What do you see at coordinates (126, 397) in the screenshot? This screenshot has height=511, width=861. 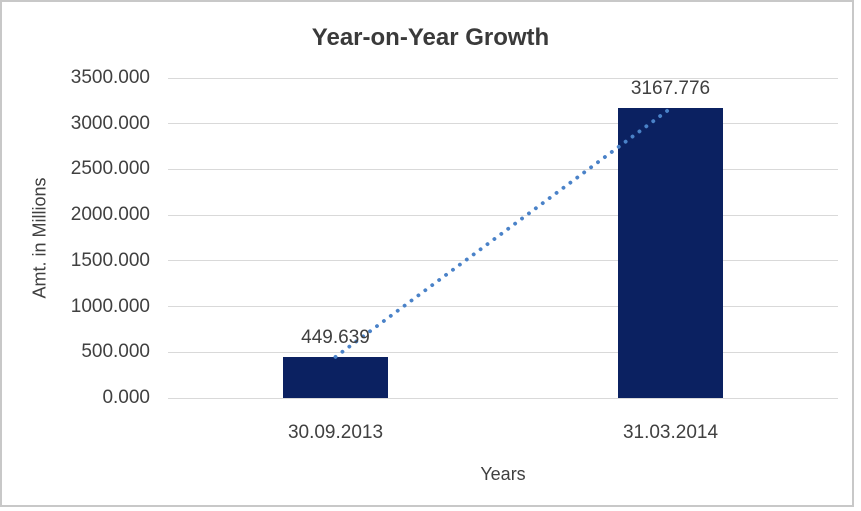 I see `y-tick-label: 0.000` at bounding box center [126, 397].